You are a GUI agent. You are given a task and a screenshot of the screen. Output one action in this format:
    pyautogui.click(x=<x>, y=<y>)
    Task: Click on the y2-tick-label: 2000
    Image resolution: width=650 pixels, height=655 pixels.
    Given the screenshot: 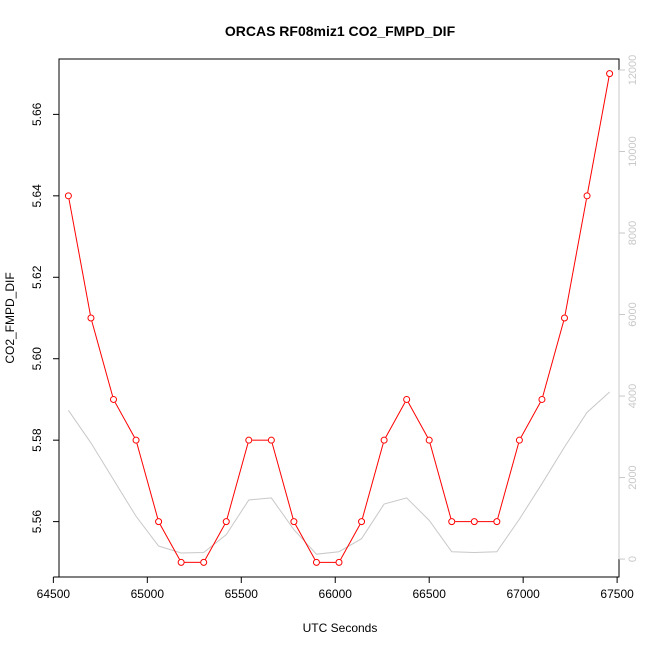 What is the action you would take?
    pyautogui.click(x=633, y=477)
    